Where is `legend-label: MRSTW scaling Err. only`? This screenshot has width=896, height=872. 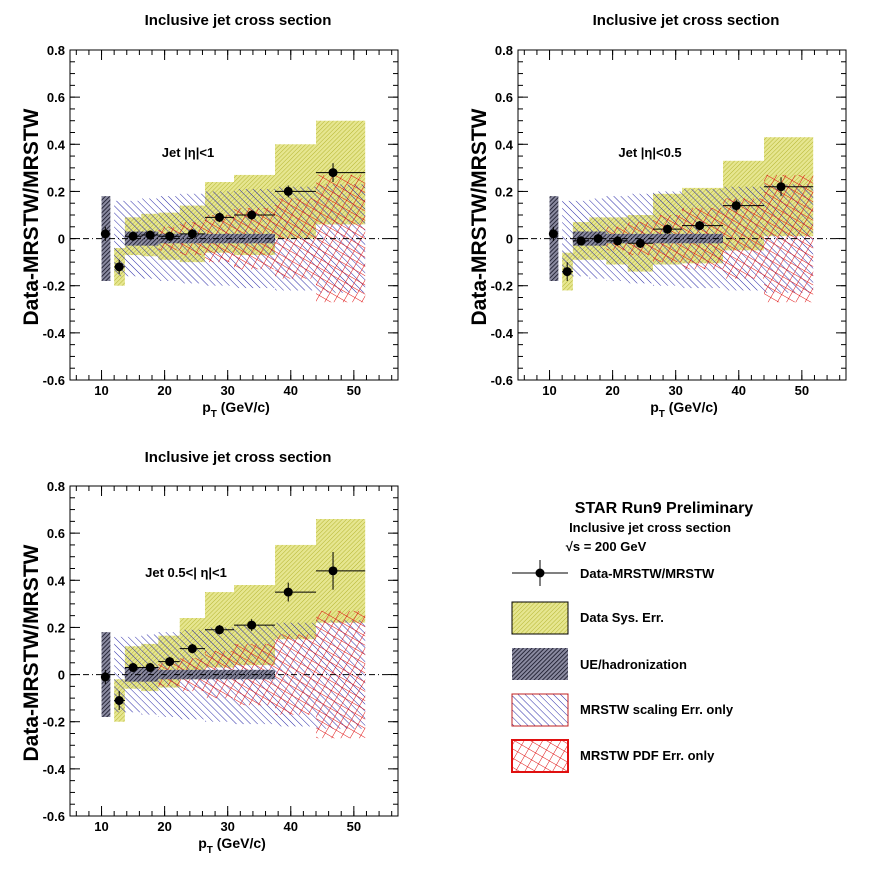 legend-label: MRSTW scaling Err. only is located at coordinates (657, 709).